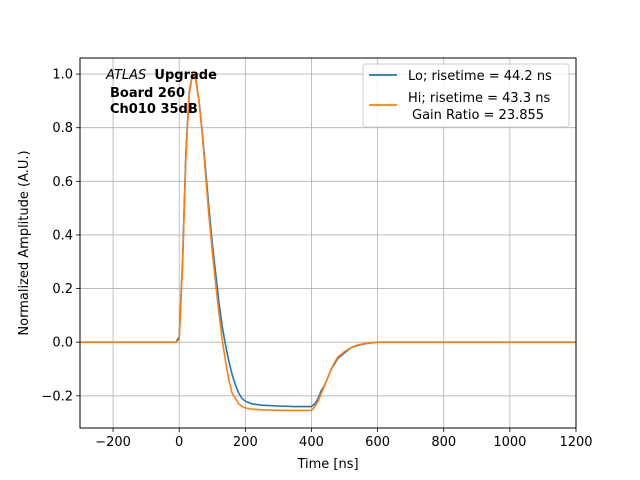 The width and height of the screenshot is (640, 480). What do you see at coordinates (147, 93) in the screenshot?
I see `board-label: Board 260` at bounding box center [147, 93].